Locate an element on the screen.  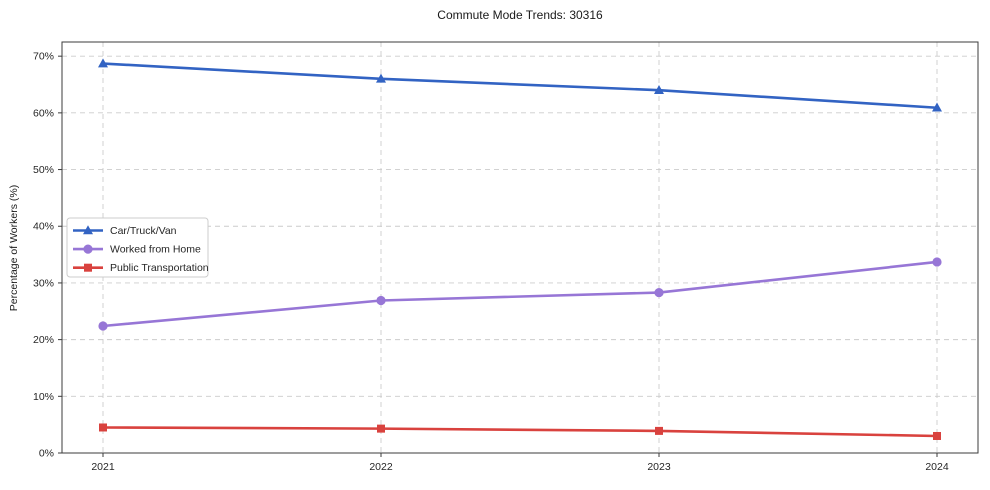
y-tick-label: 60% is located at coordinates (43, 113).